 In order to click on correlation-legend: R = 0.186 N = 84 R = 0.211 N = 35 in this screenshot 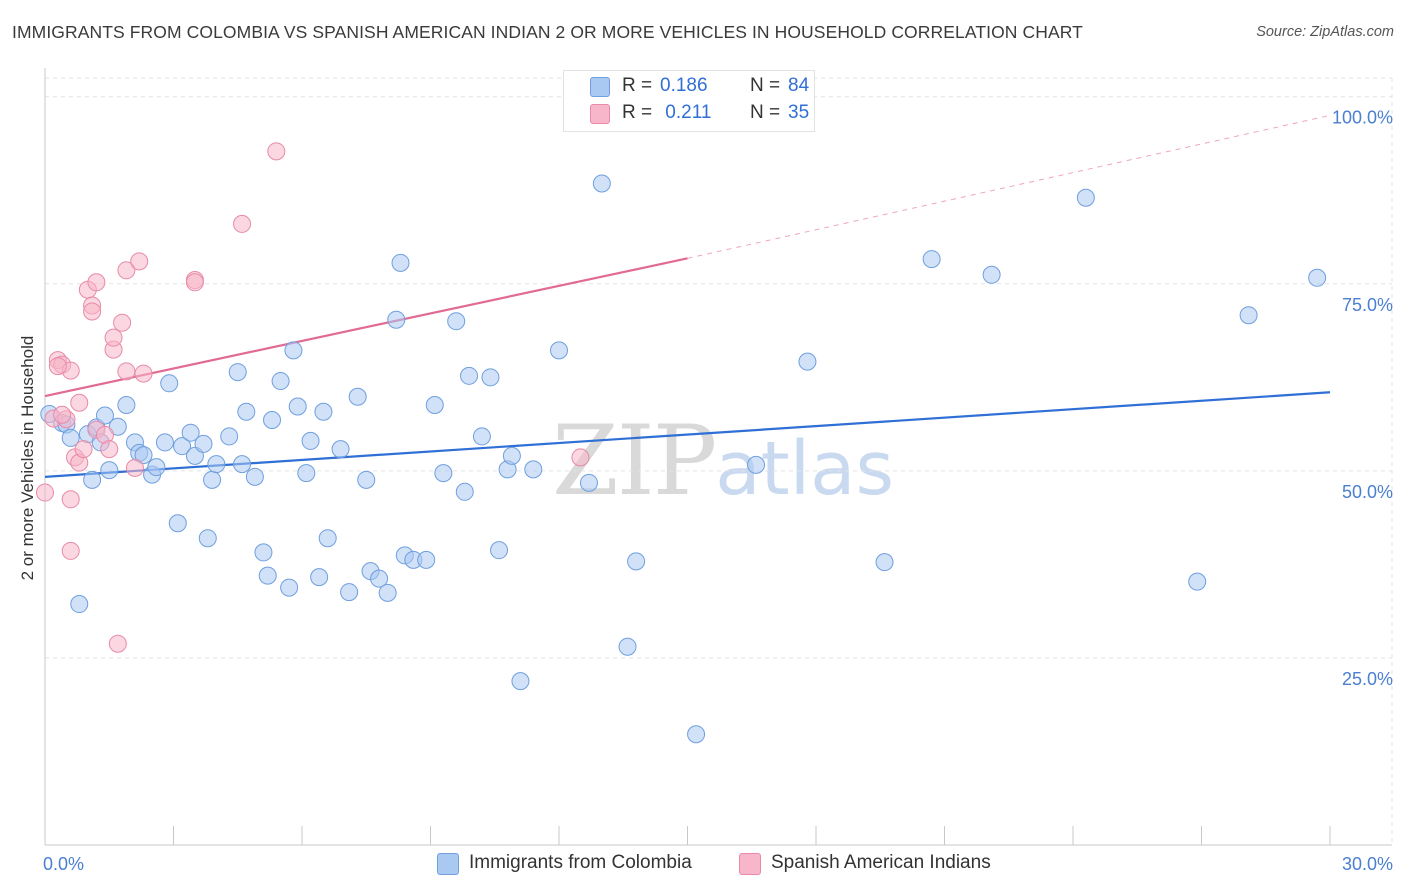, I will do `click(689, 101)`.